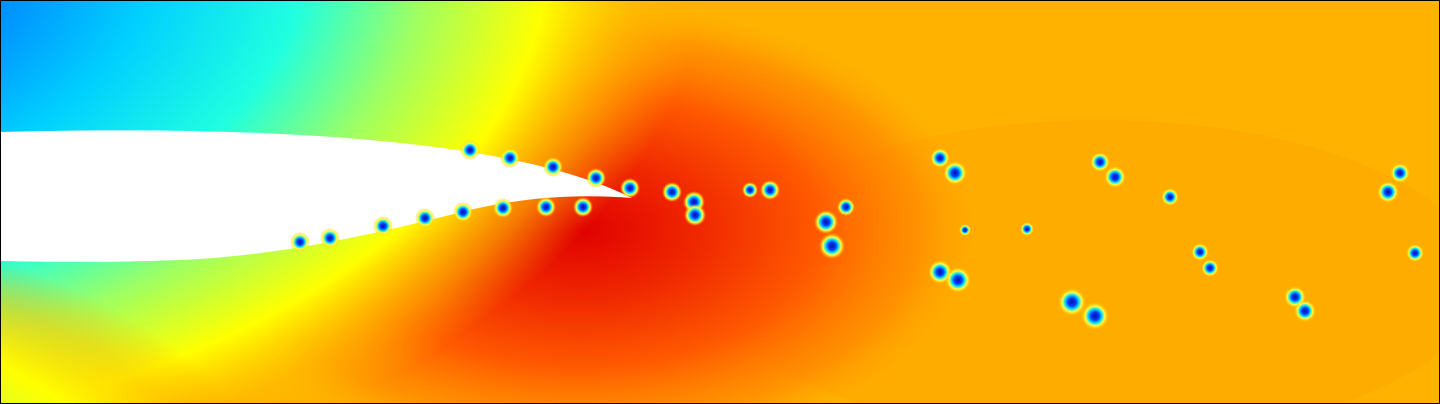 The image size is (1440, 404). What do you see at coordinates (316, 196) in the screenshot?
I see `airfoil` at bounding box center [316, 196].